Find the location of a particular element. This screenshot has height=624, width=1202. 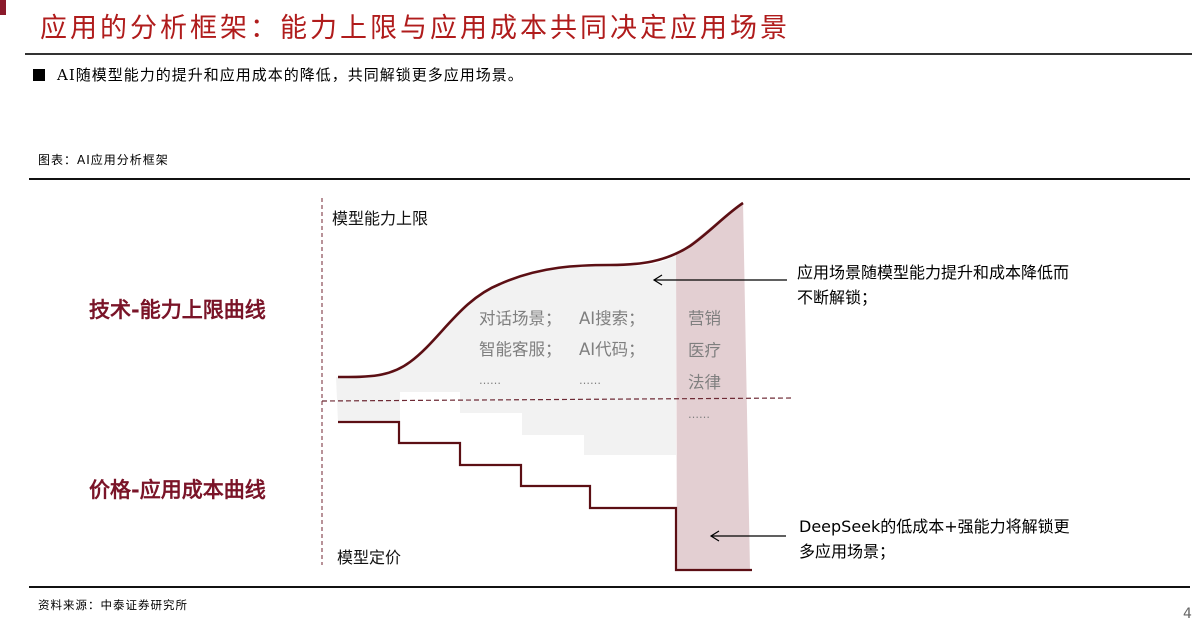

caption-divider is located at coordinates (609, 179).